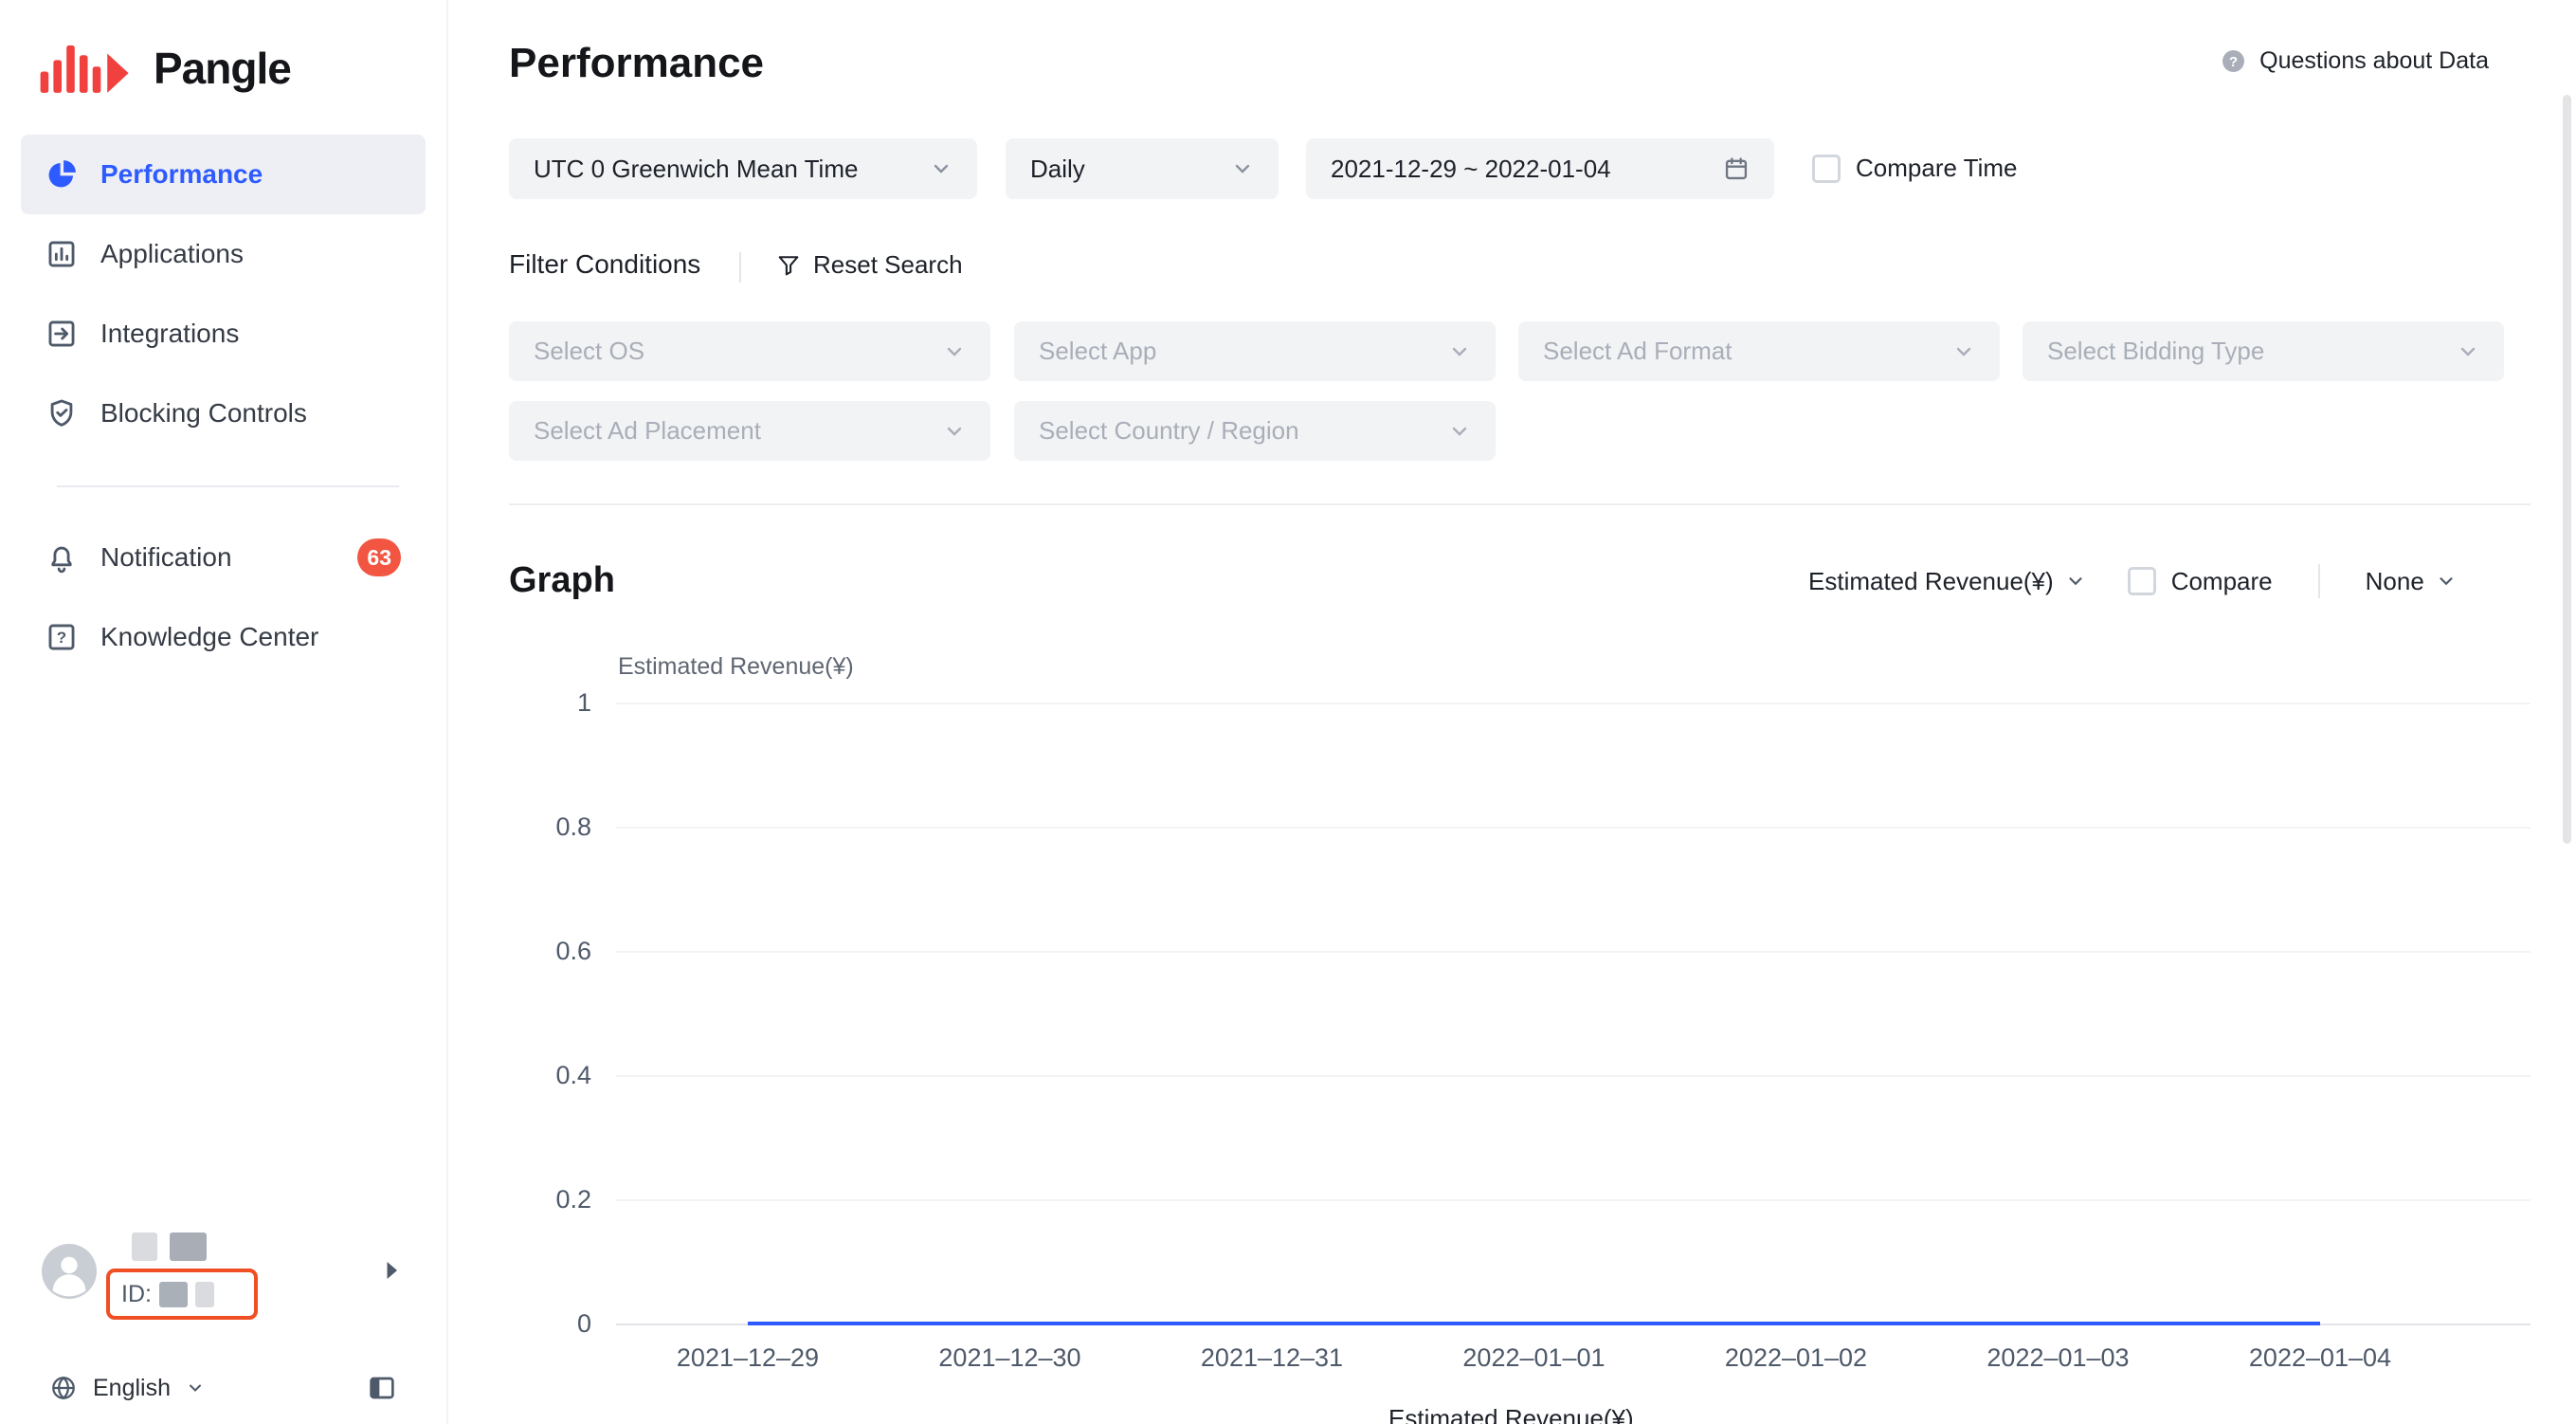 The image size is (2576, 1424). What do you see at coordinates (61, 254) in the screenshot?
I see `applications-icon` at bounding box center [61, 254].